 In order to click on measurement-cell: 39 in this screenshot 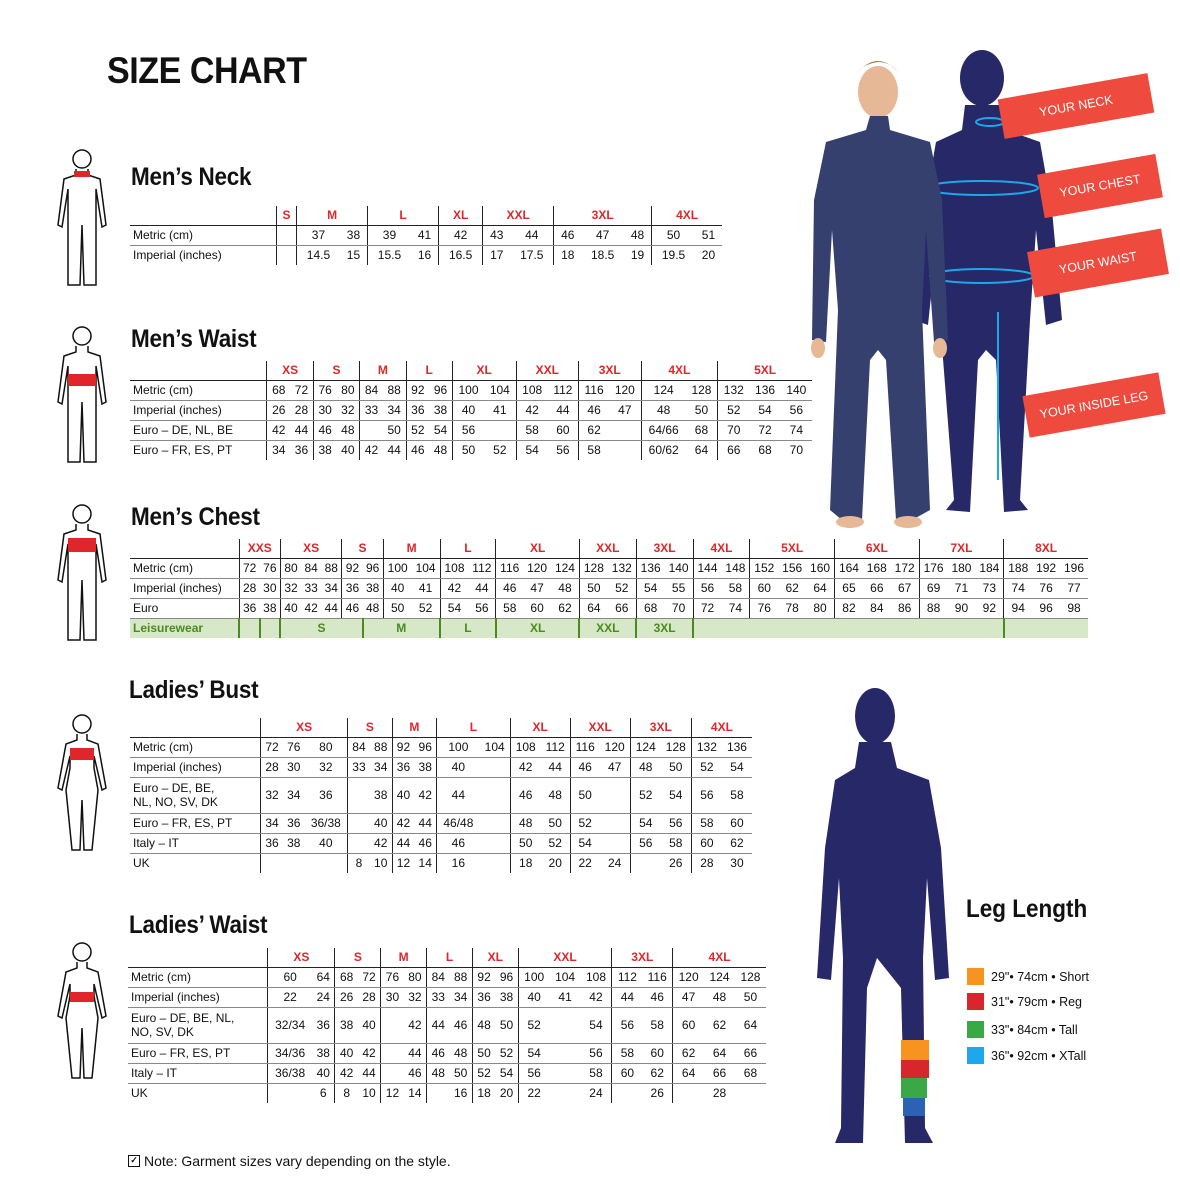, I will do `click(389, 235)`.